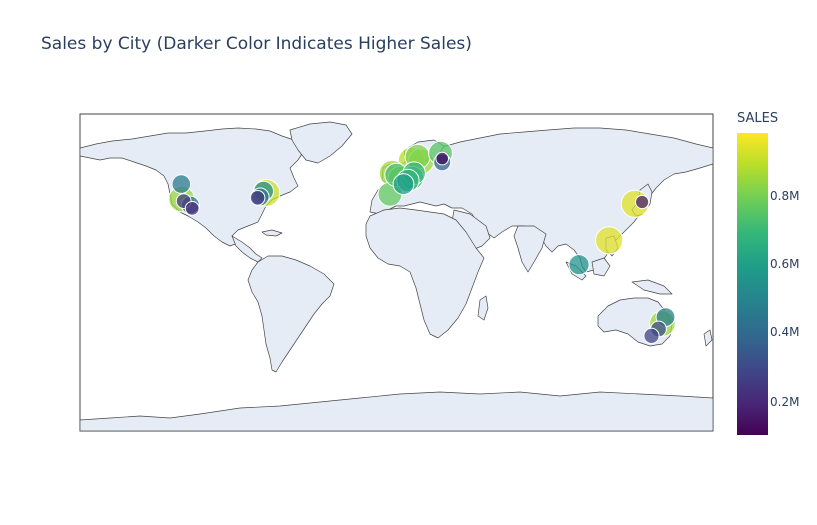  What do you see at coordinates (785, 196) in the screenshot?
I see `colorbar-tick-label: 0.8M` at bounding box center [785, 196].